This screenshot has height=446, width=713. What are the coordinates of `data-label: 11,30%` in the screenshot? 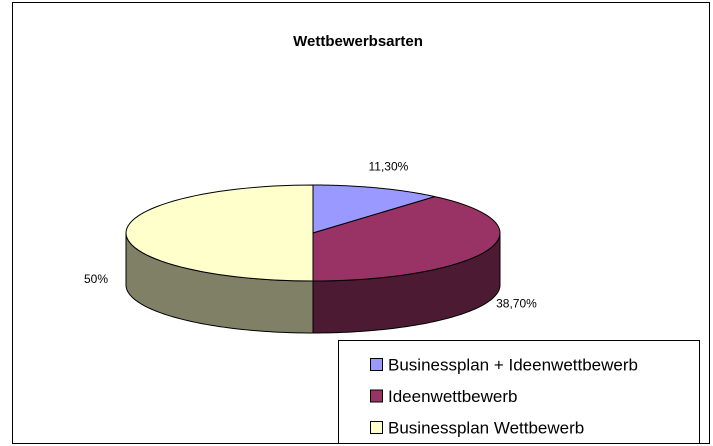 It's located at (389, 167).